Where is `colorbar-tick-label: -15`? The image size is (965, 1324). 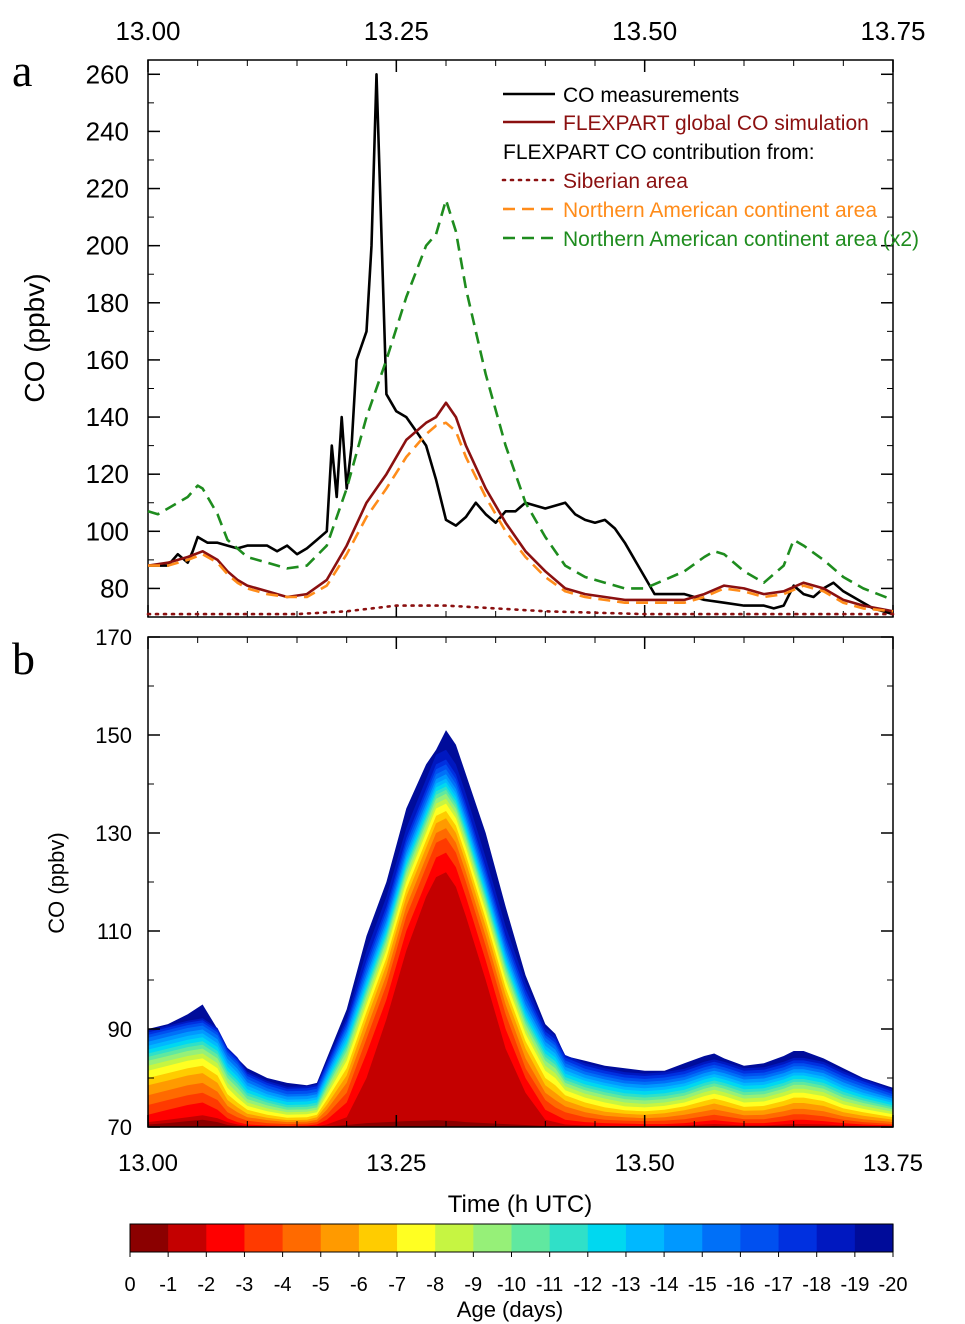
colorbar-tick-label: -15 is located at coordinates (702, 1285).